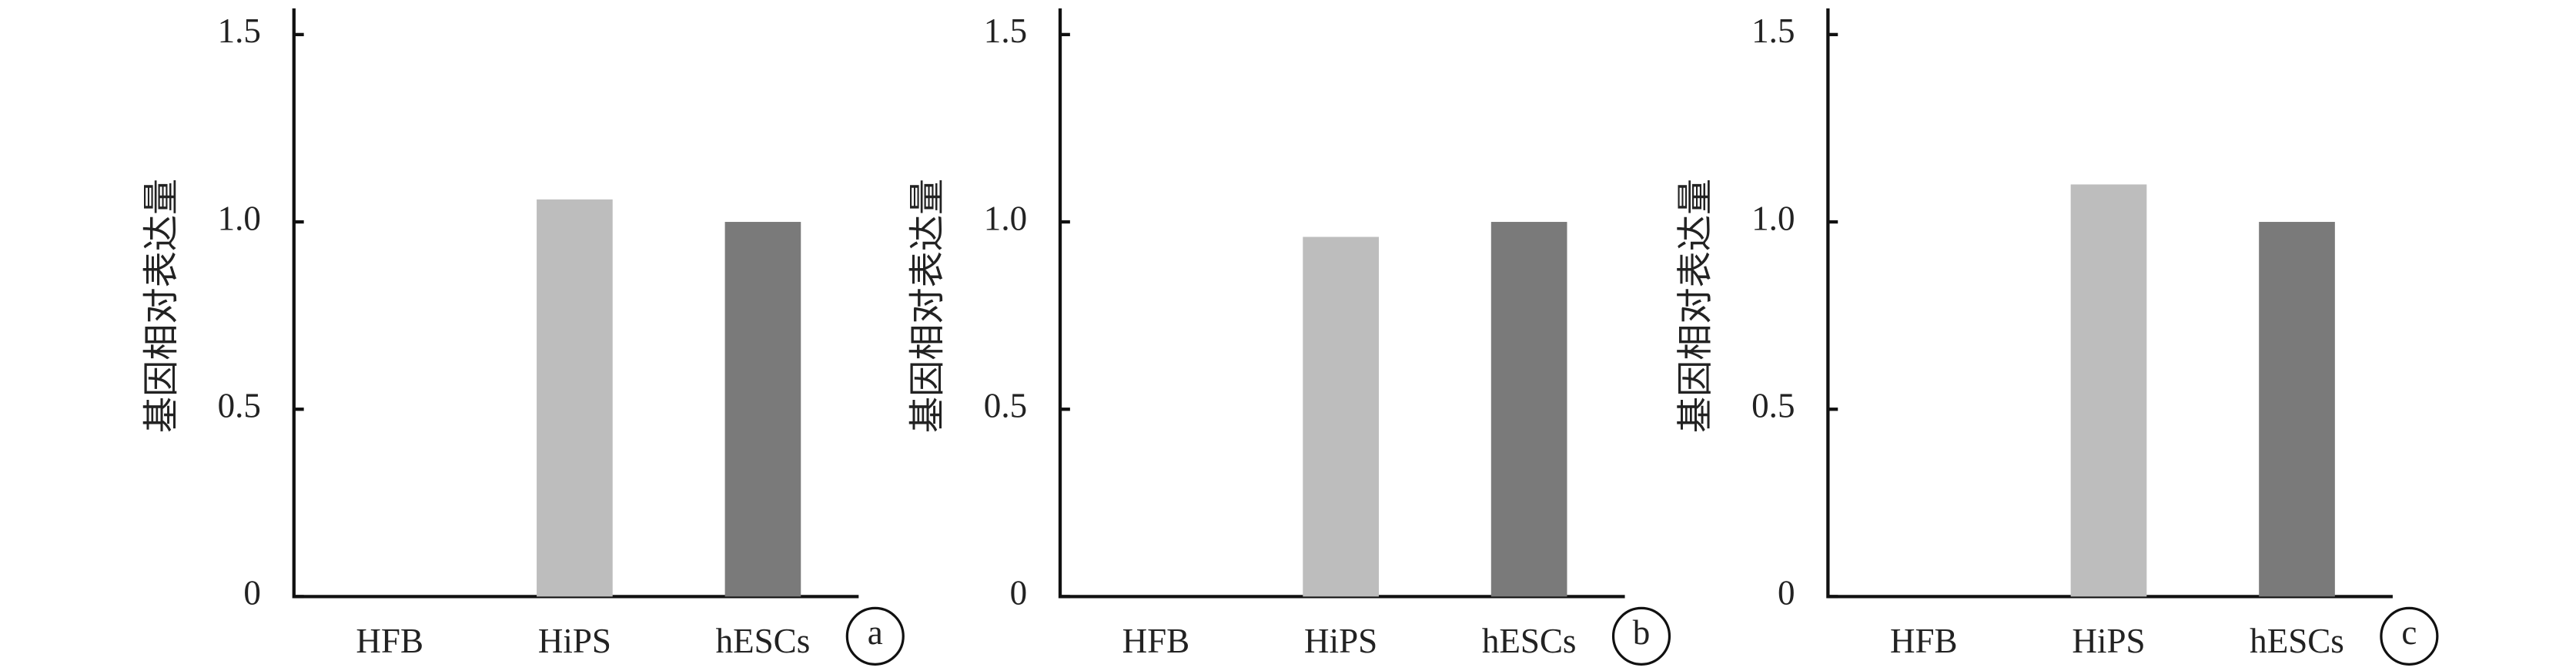 The width and height of the screenshot is (2576, 671). Describe the element at coordinates (1642, 632) in the screenshot. I see `panel-label: b` at that location.